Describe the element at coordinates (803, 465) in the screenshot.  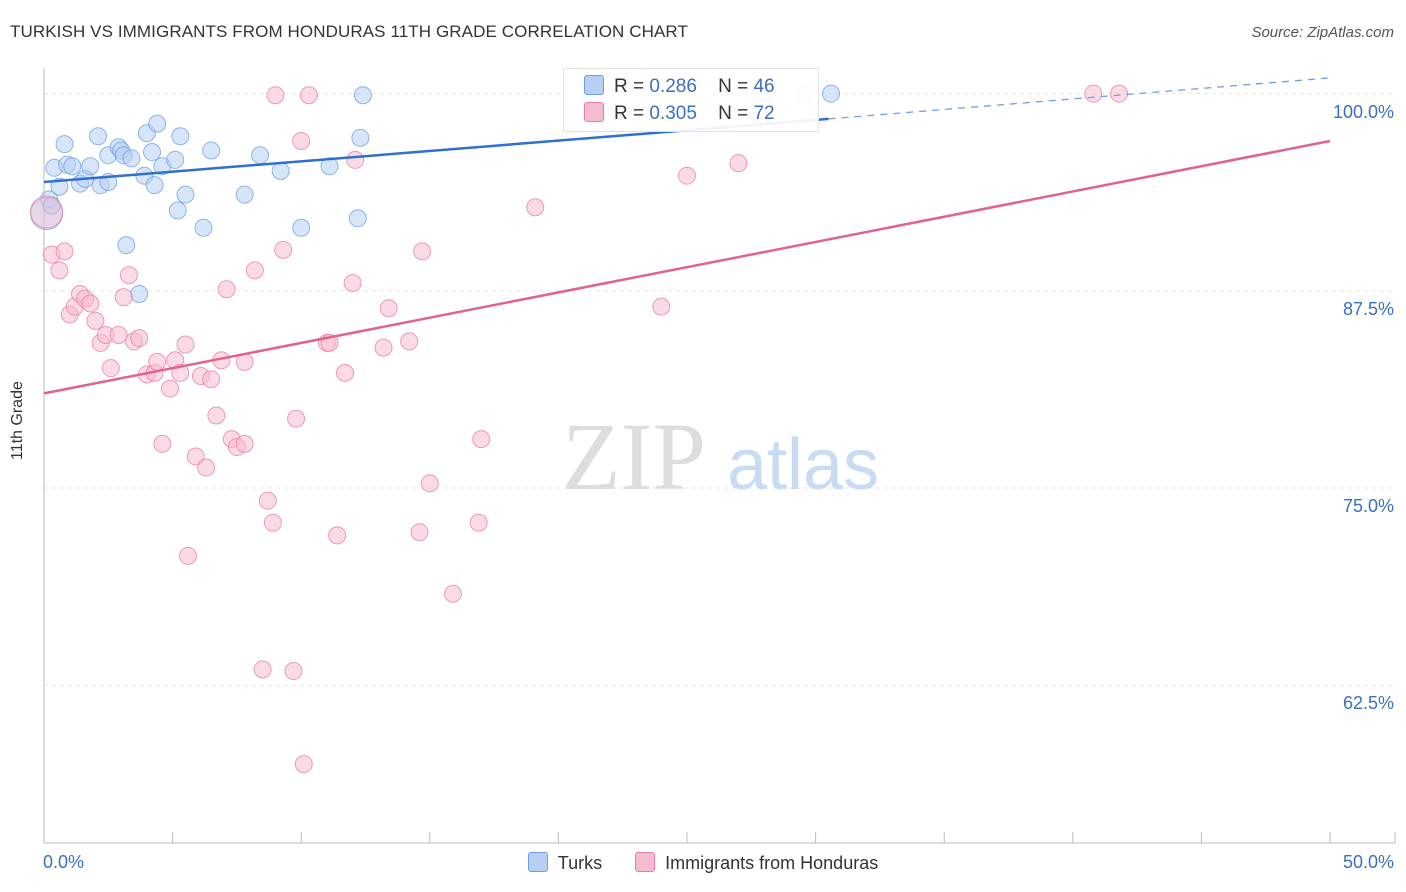
I see `watermark-atlas: atlas` at that location.